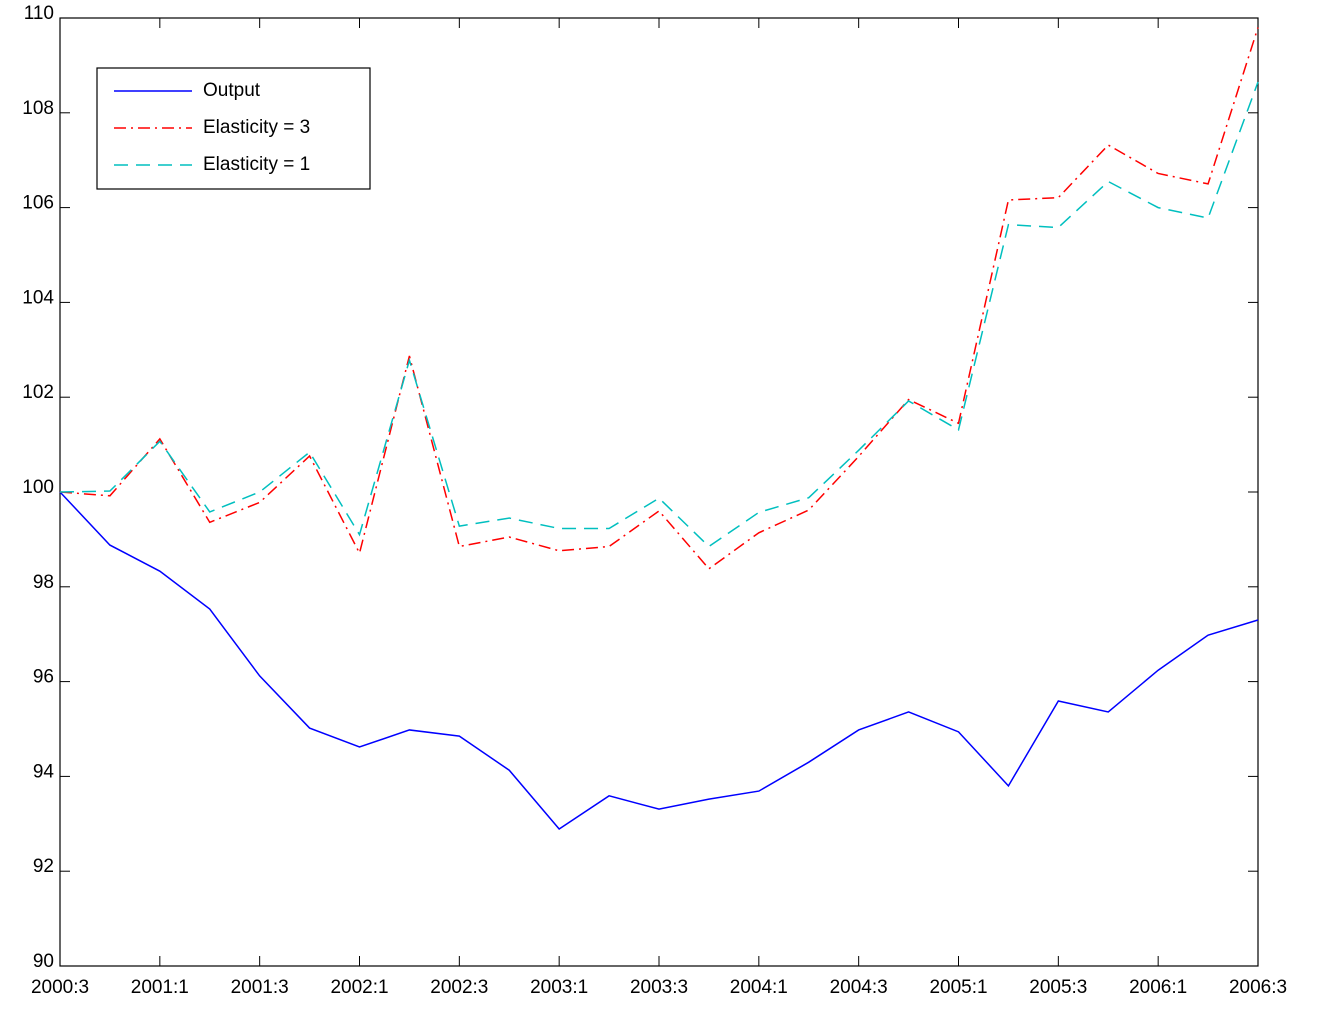 Image resolution: width=1319 pixels, height=1012 pixels. Describe the element at coordinates (958, 987) in the screenshot. I see `x-tick-label: 2005:1` at that location.